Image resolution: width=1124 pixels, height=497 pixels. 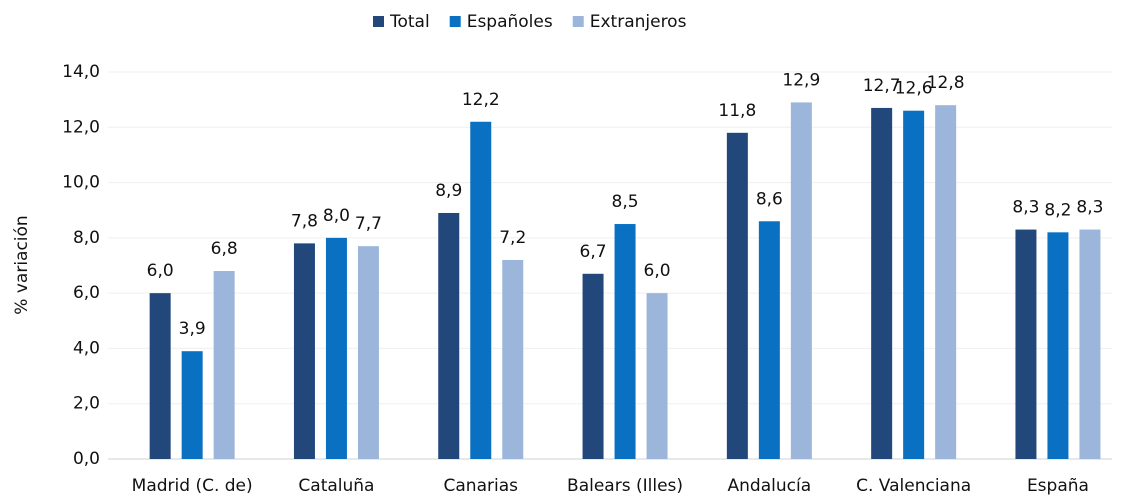 I want to click on data-label: 8,0, so click(x=336, y=216).